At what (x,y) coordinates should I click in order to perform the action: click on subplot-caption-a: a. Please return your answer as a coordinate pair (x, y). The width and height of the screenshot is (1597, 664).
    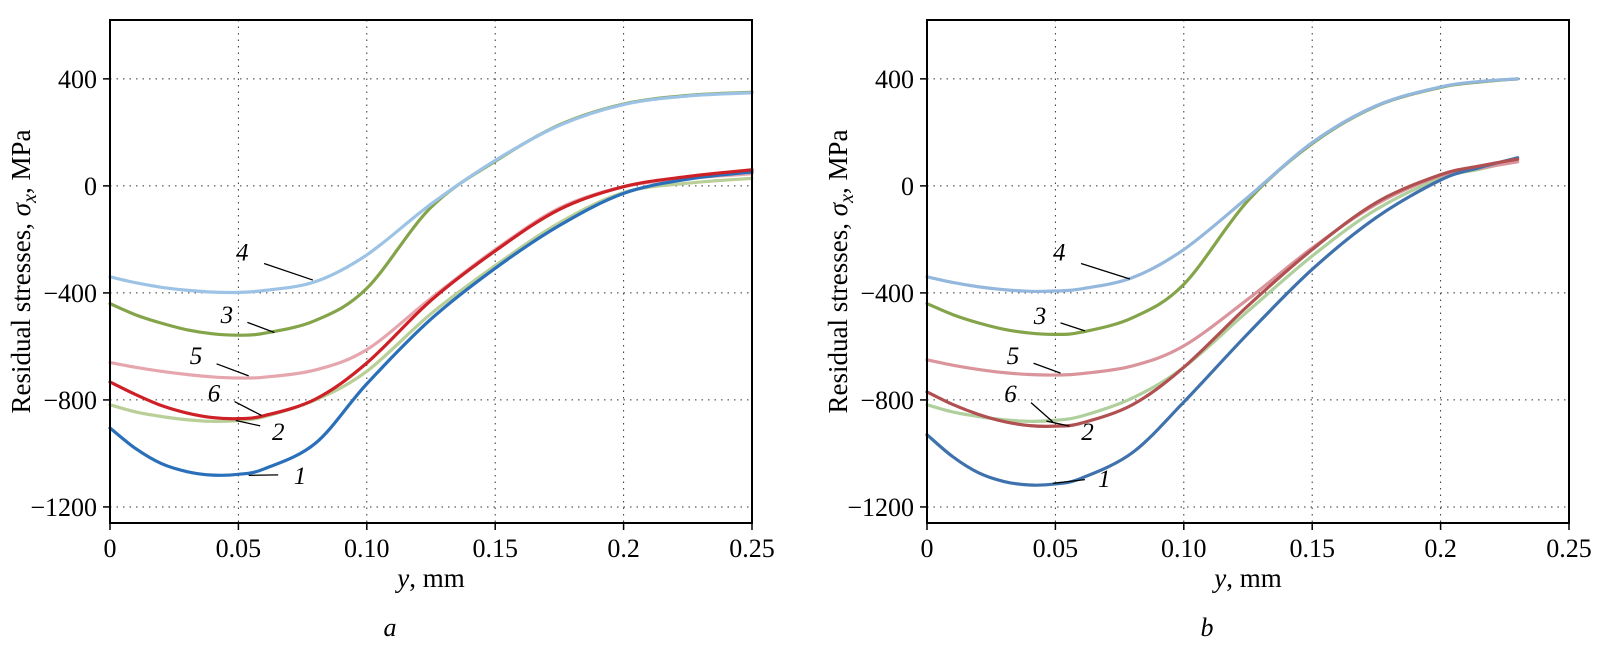
    Looking at the image, I should click on (390, 628).